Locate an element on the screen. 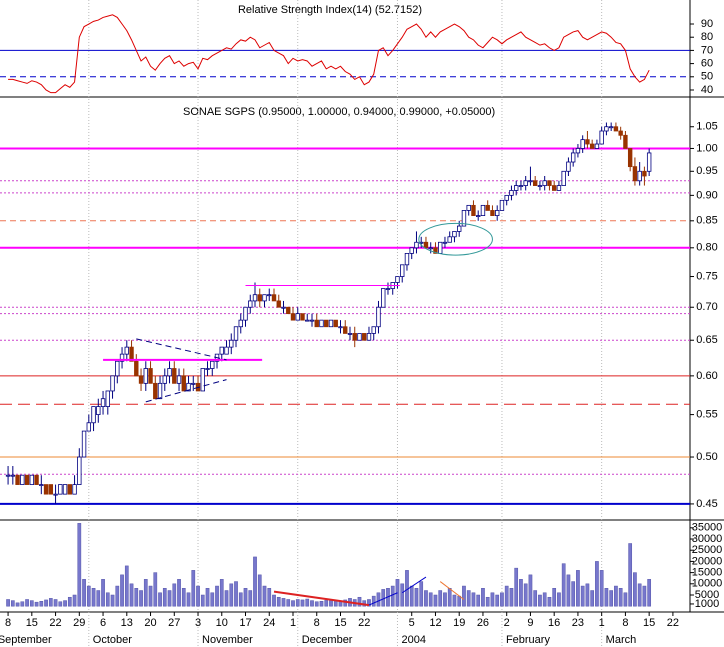 The image size is (724, 647). y-tick-label: 50 is located at coordinates (707, 77).